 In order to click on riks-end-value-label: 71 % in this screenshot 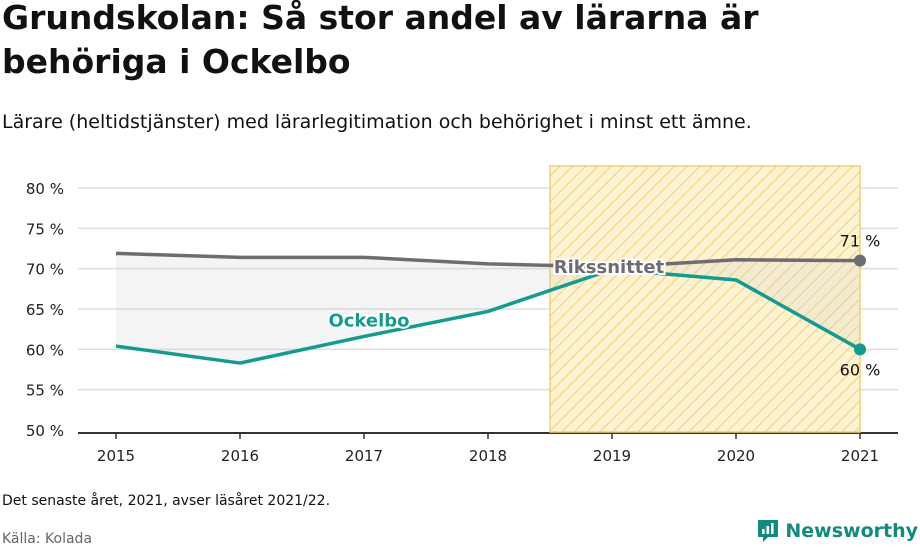, I will do `click(860, 241)`.